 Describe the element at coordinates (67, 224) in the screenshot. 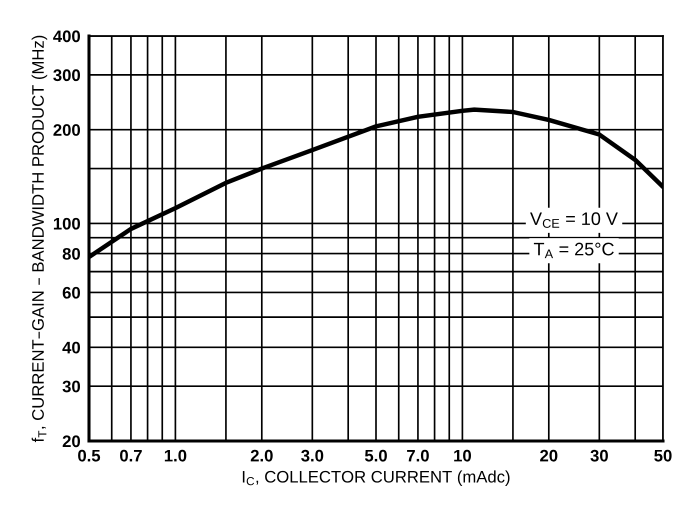

I see `y-tick-label: 100` at that location.